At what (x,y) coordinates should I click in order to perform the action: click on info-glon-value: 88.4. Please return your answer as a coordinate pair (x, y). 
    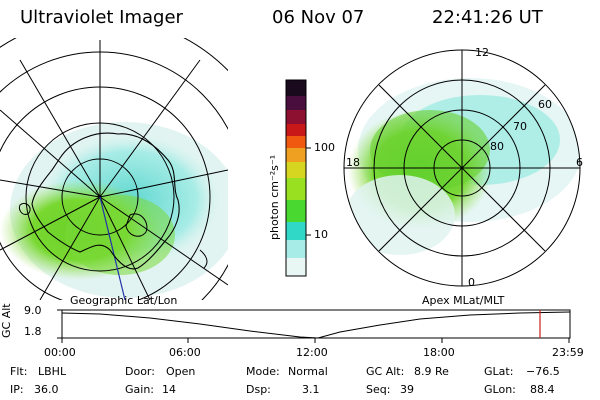
    Looking at the image, I should click on (542, 389).